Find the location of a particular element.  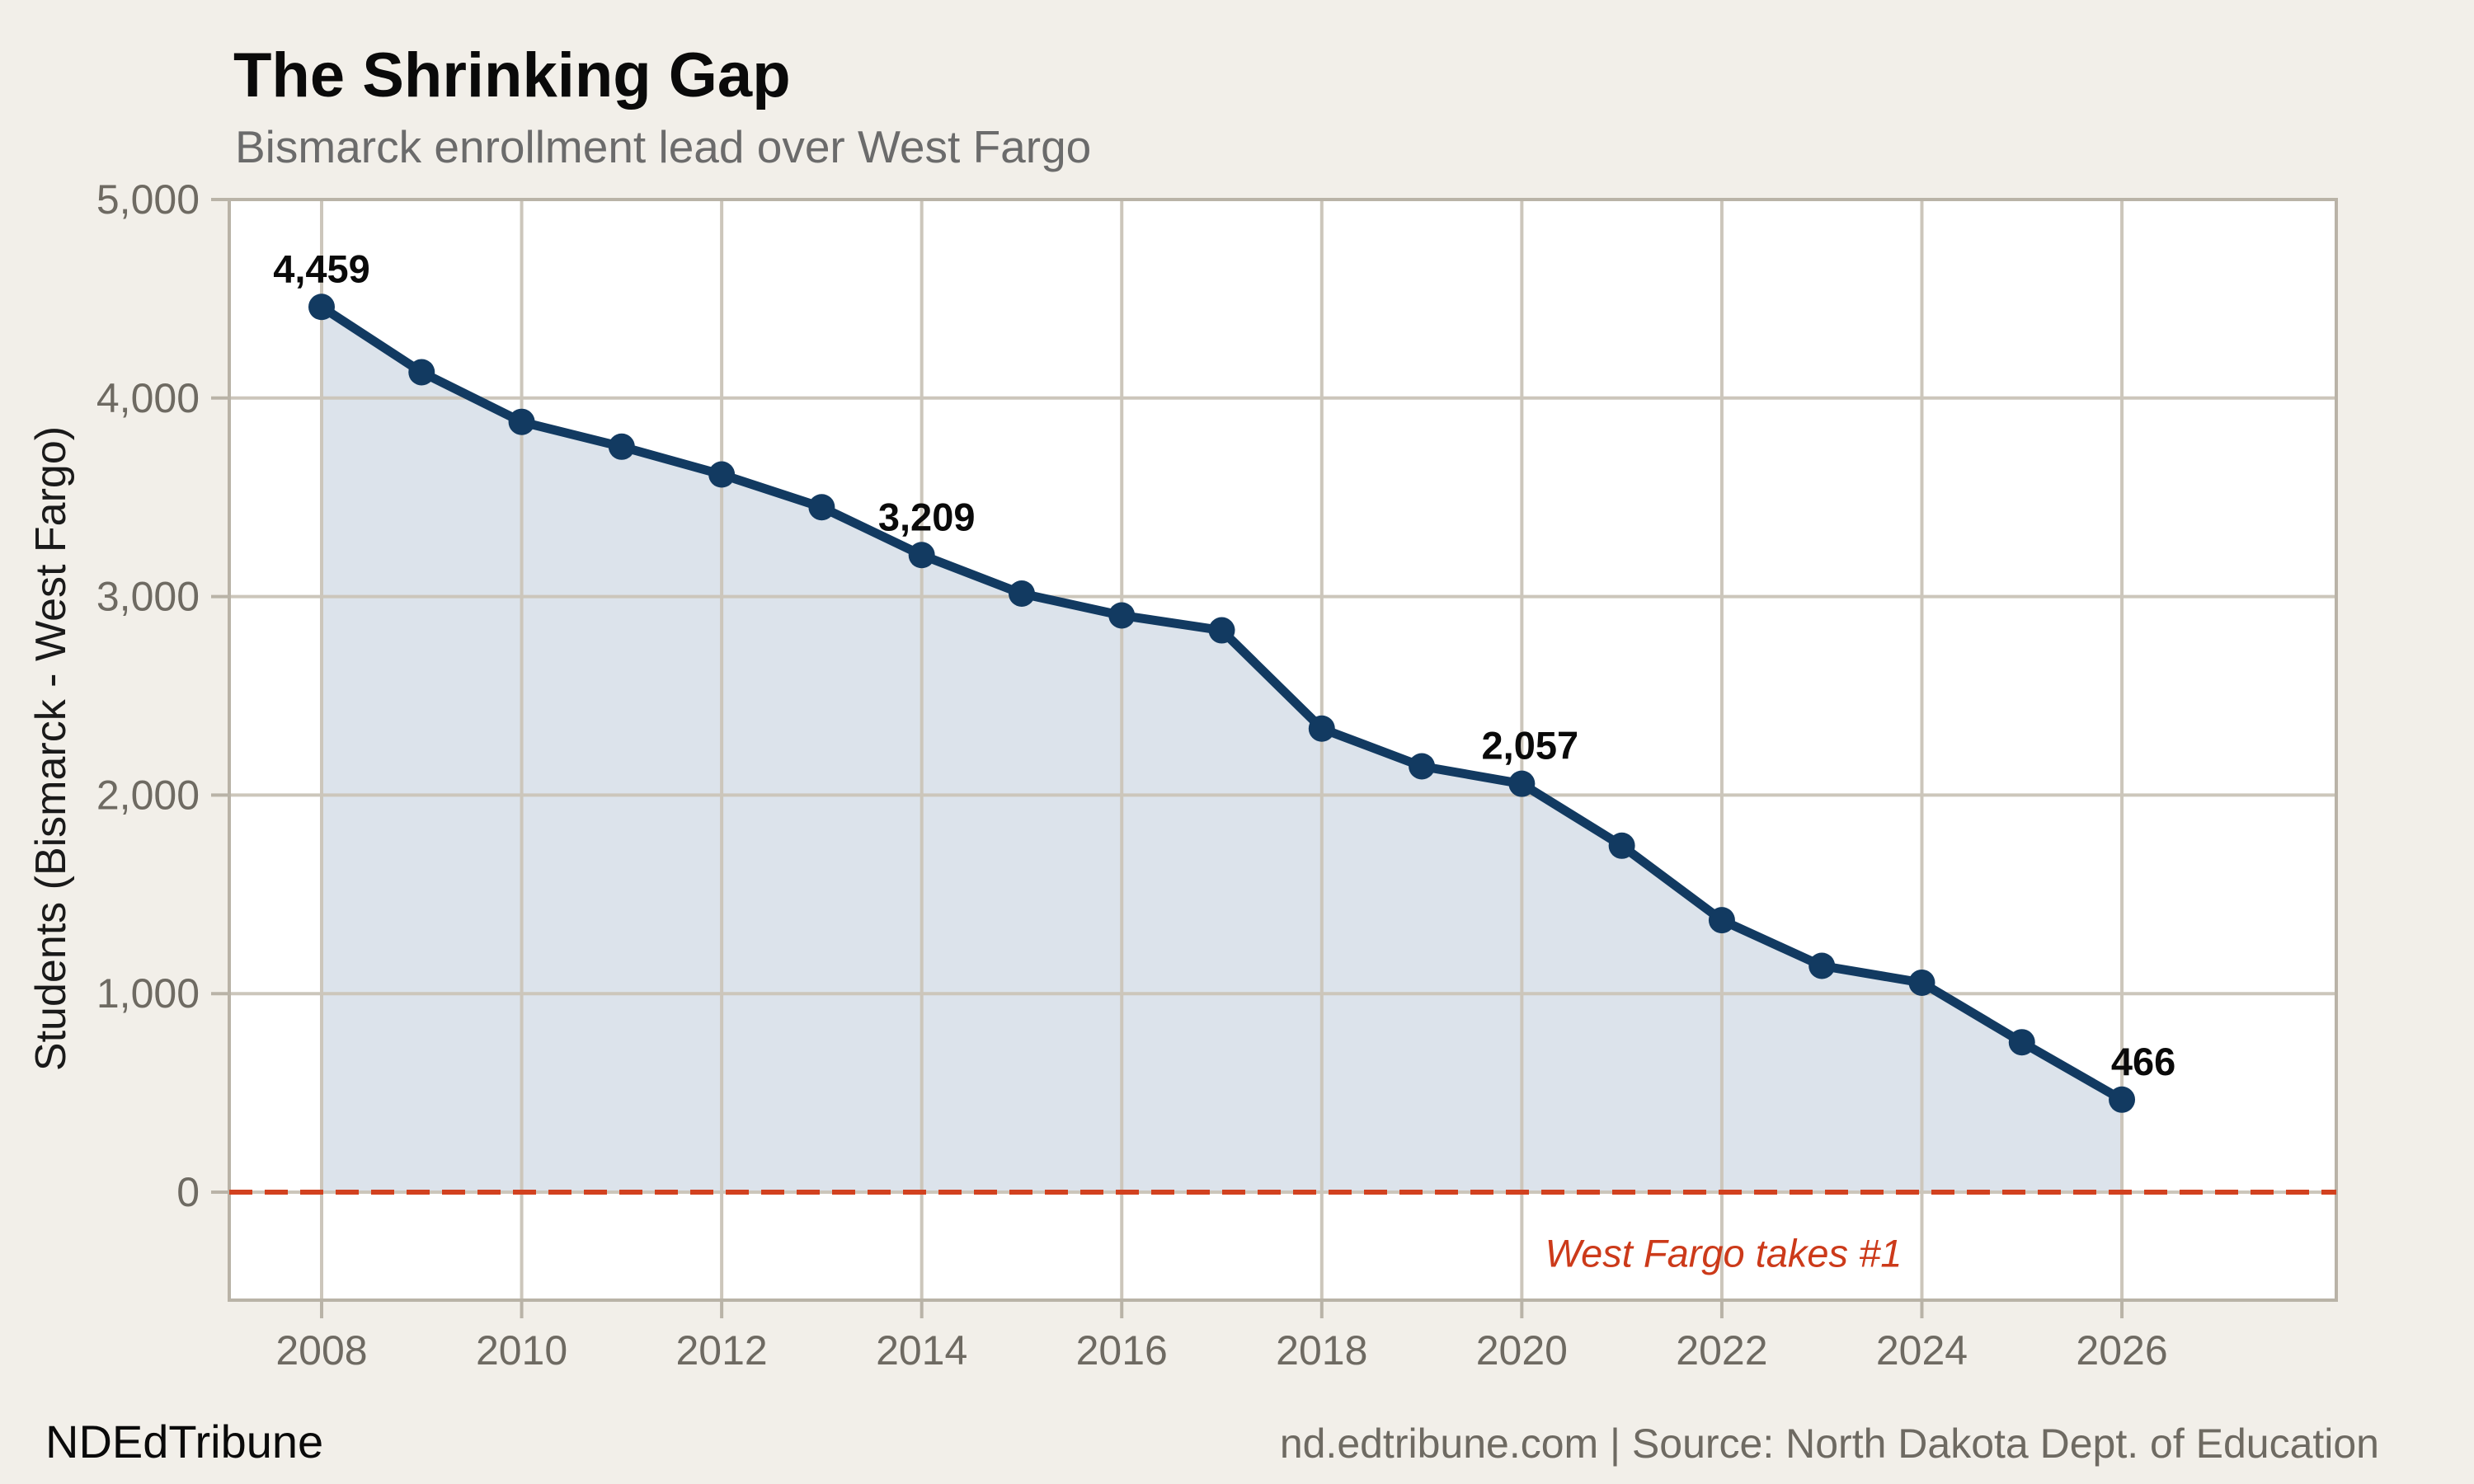

x-tick-label: 2022 is located at coordinates (1721, 1350).